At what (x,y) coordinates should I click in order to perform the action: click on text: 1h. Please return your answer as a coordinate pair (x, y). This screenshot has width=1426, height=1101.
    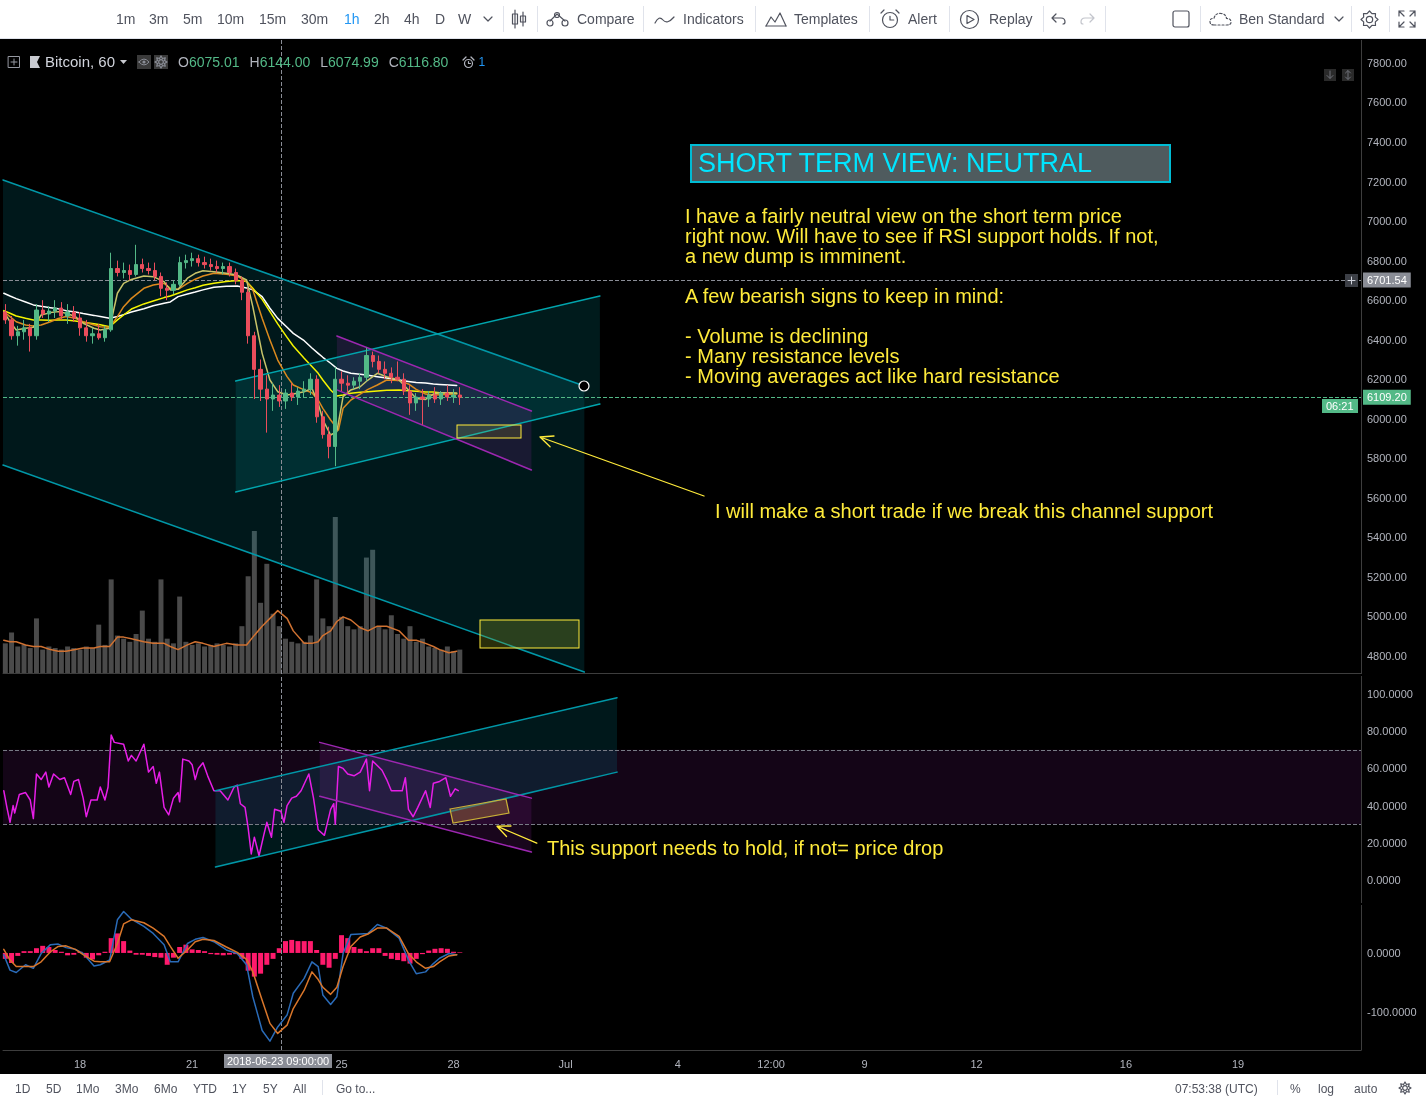
    Looking at the image, I should click on (352, 19).